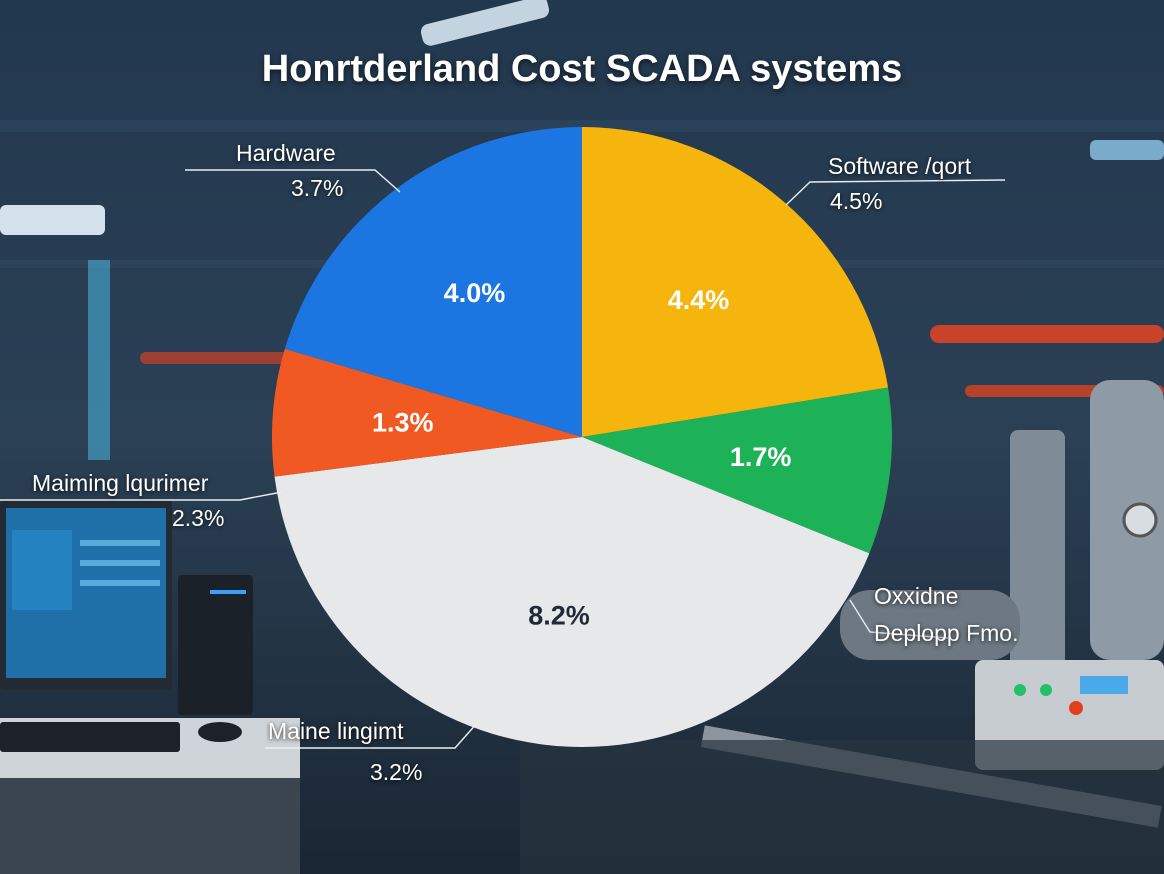  Describe the element at coordinates (699, 300) in the screenshot. I see `slice-label-0: 4.4%` at that location.